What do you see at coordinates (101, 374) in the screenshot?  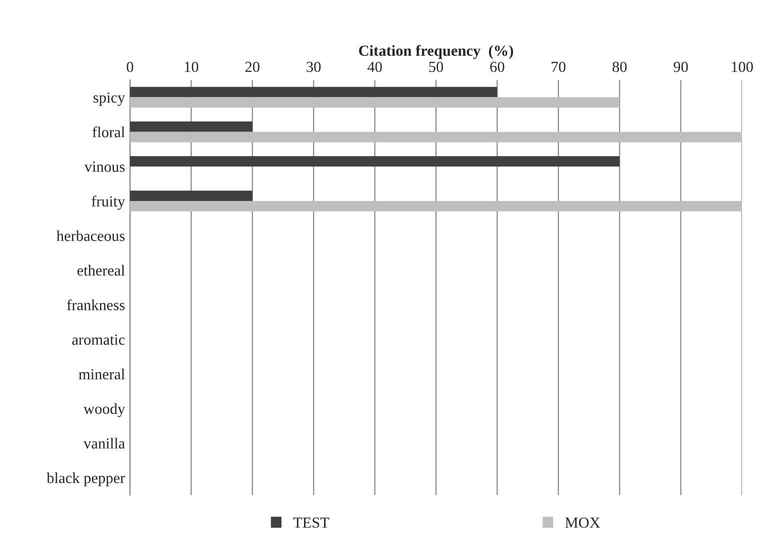 I see `y-tick-label: mineral` at bounding box center [101, 374].